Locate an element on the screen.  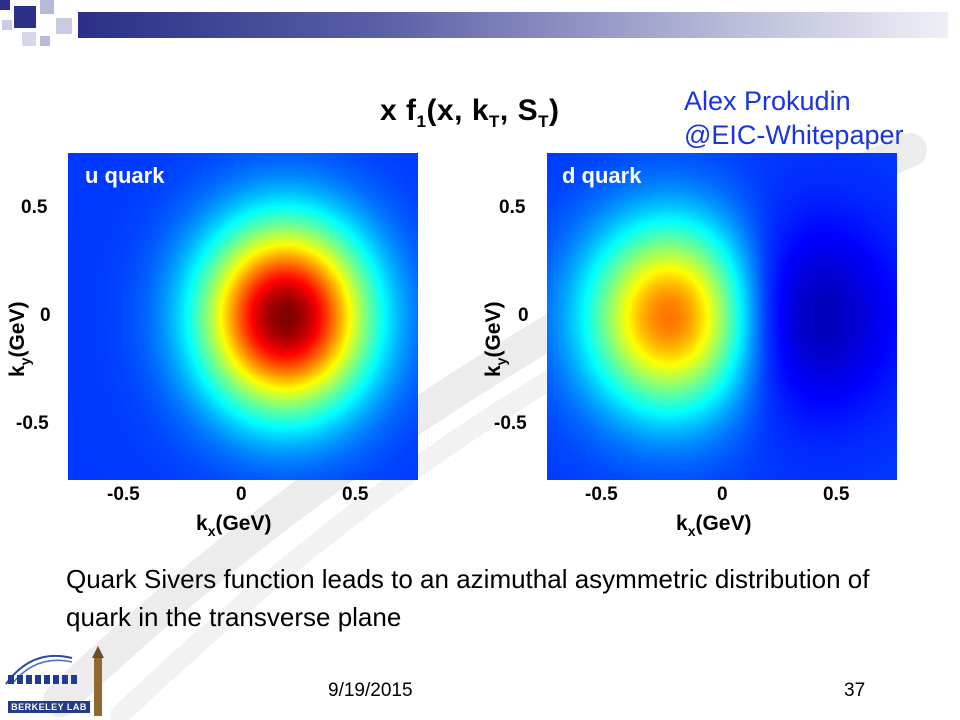
panel-label-u-quark: u quark is located at coordinates (125, 175).